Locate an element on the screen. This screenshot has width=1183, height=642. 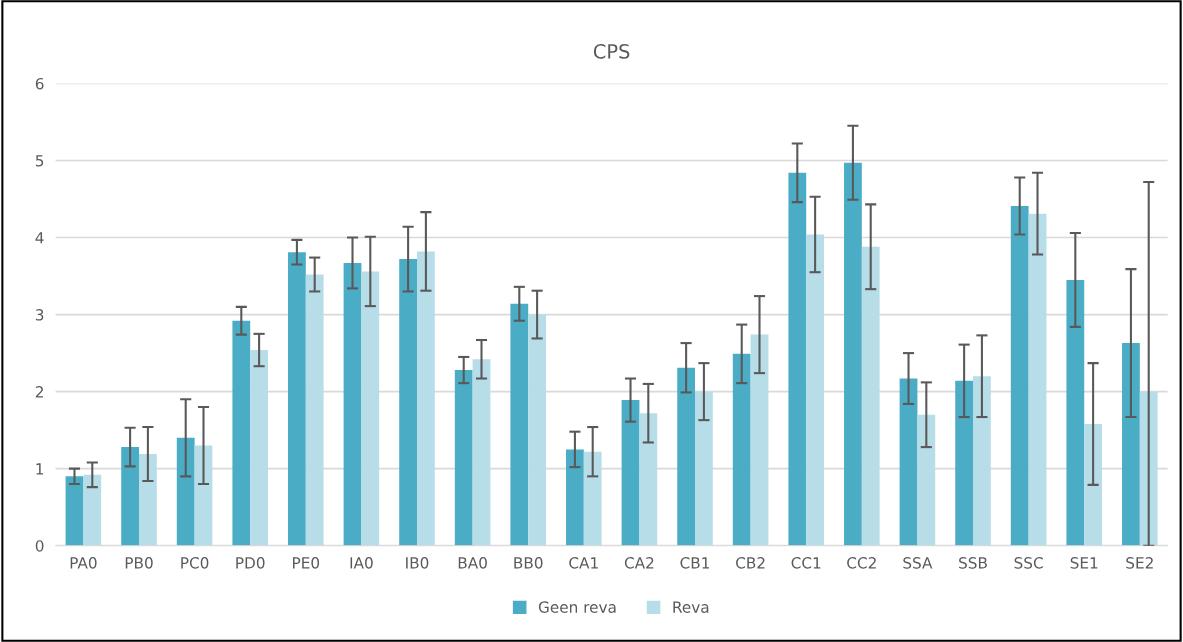
x-tick-label: IB0 is located at coordinates (417, 563).